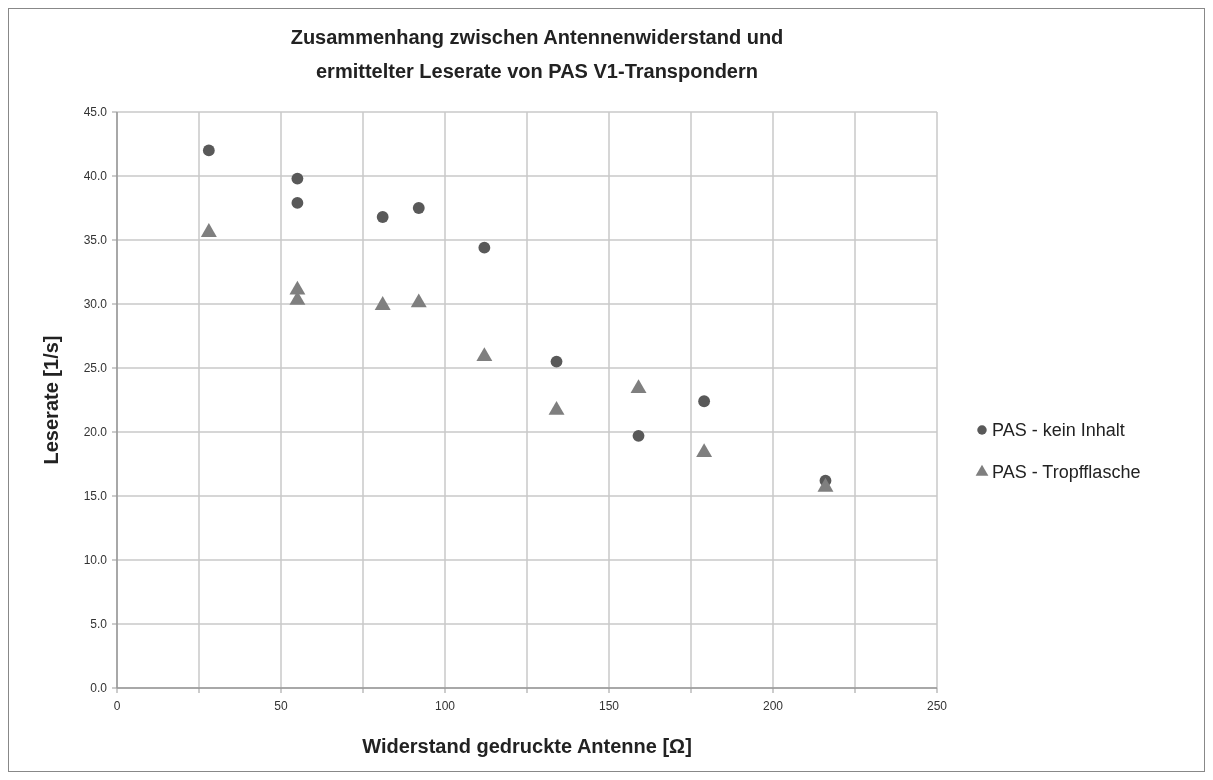 The height and width of the screenshot is (780, 1213). I want to click on y-tick-label: 0.0, so click(99, 688).